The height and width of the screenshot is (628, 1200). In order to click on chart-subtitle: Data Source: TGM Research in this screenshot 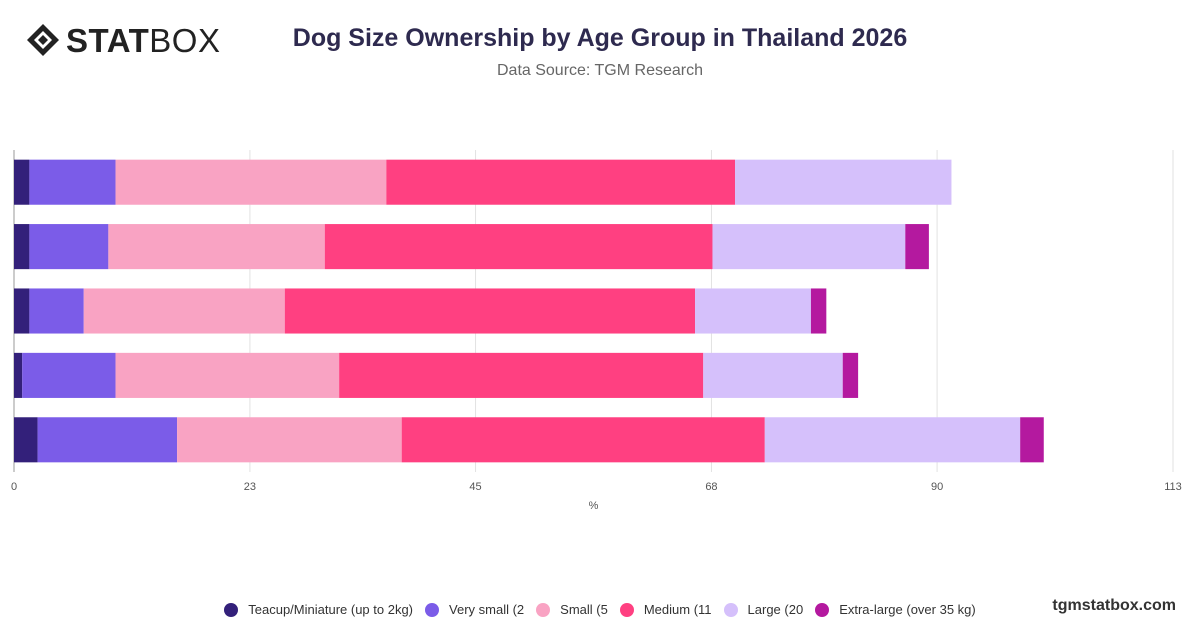, I will do `click(599, 70)`.